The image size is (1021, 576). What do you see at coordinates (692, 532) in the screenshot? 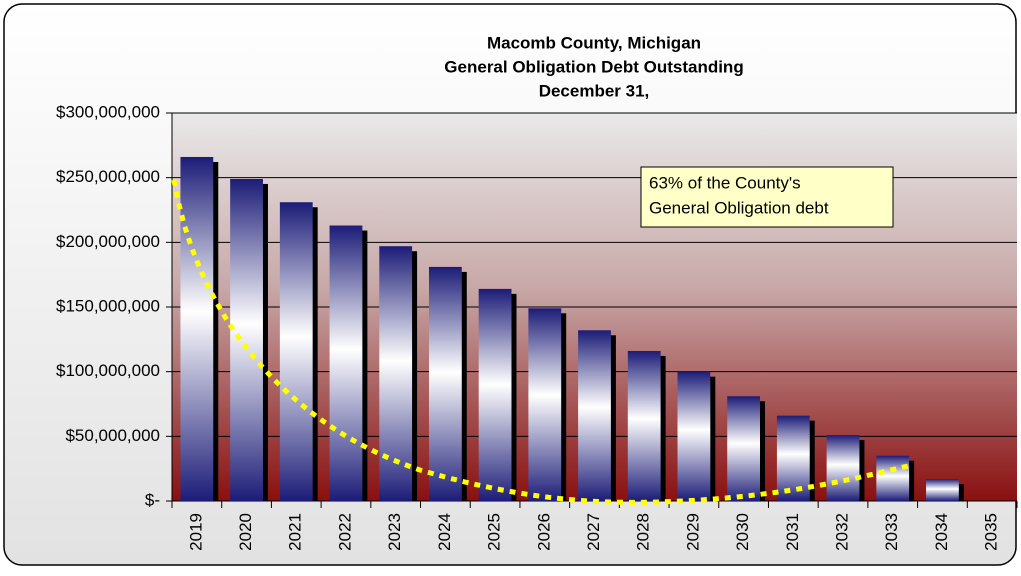
I see `x-tick-label: 2029` at bounding box center [692, 532].